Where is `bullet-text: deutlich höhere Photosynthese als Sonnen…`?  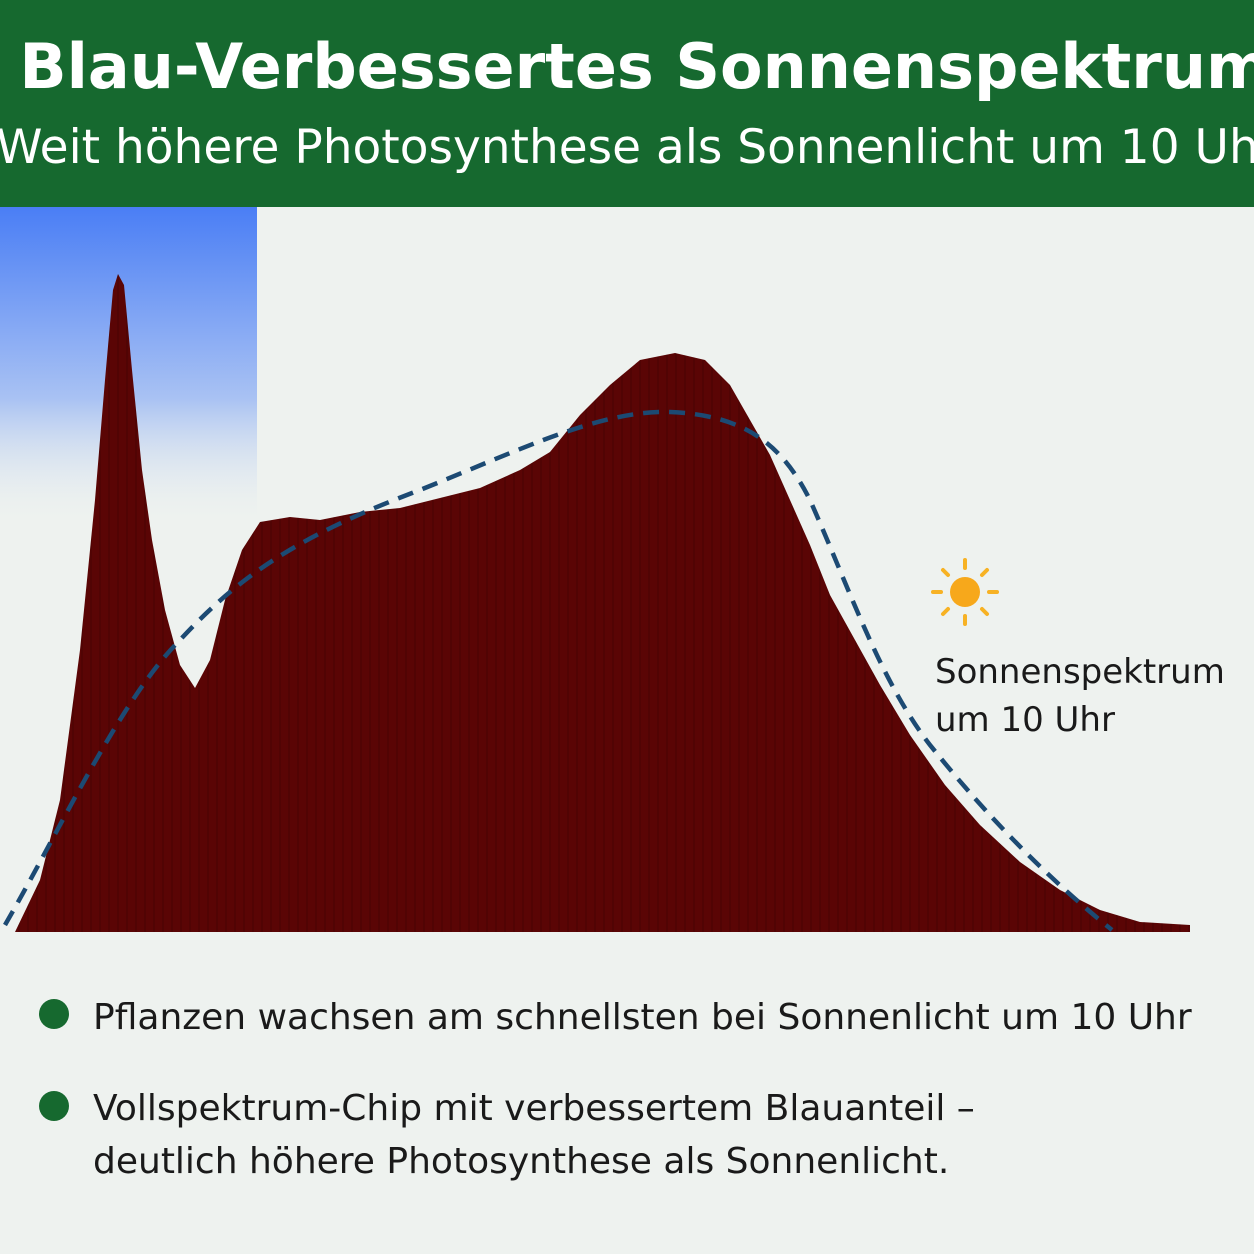
bullet-text: deutlich höhere Photosynthese als Sonnen… is located at coordinates (521, 1161).